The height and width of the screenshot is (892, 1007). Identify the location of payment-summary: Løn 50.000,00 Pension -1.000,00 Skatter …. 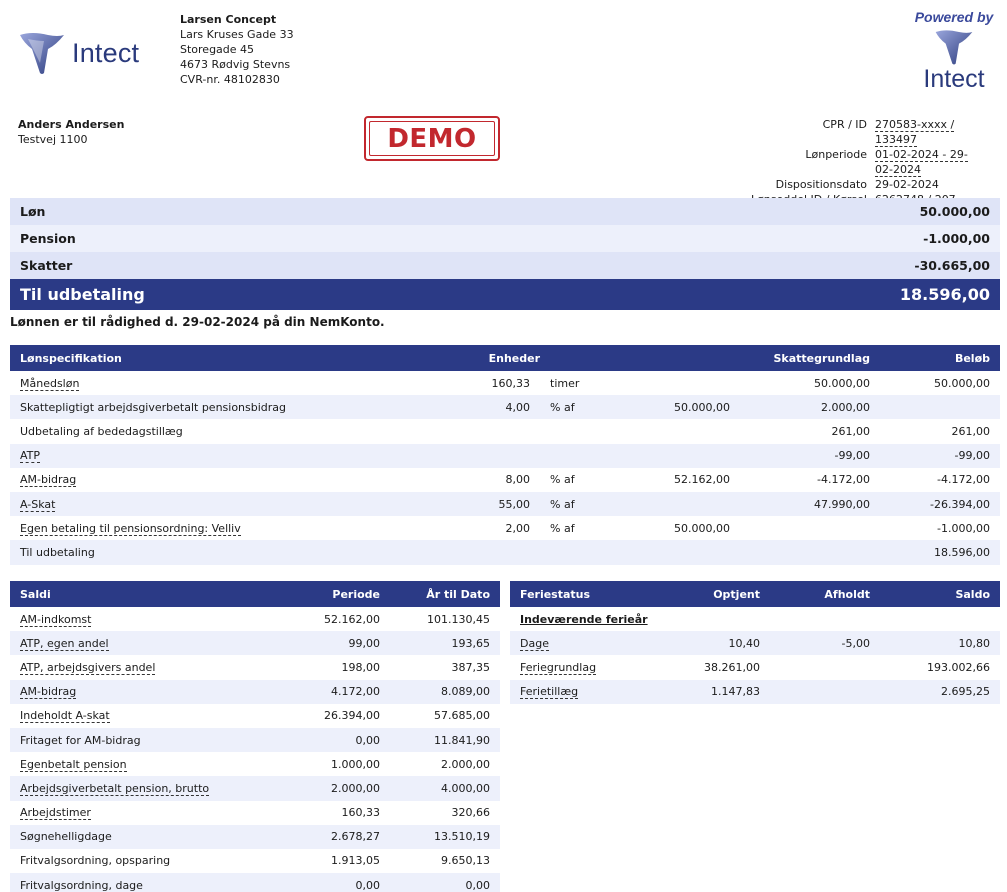
(505, 254).